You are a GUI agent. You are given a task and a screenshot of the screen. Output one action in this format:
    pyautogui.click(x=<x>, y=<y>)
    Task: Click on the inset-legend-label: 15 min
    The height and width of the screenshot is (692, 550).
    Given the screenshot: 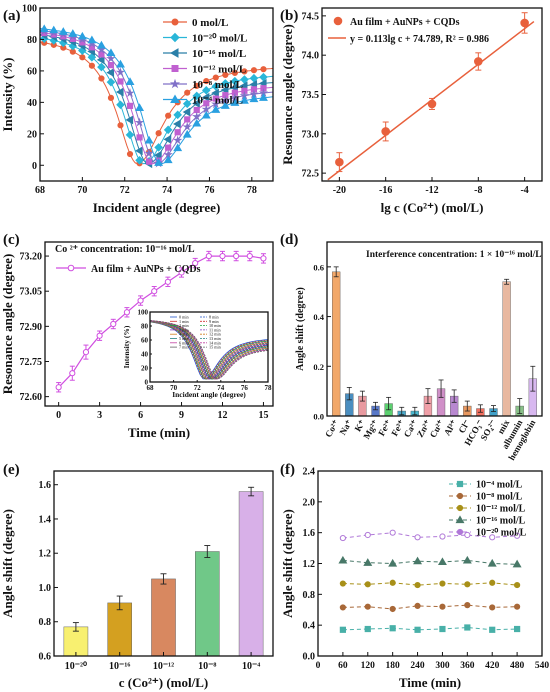 What is the action you would take?
    pyautogui.click(x=215, y=347)
    